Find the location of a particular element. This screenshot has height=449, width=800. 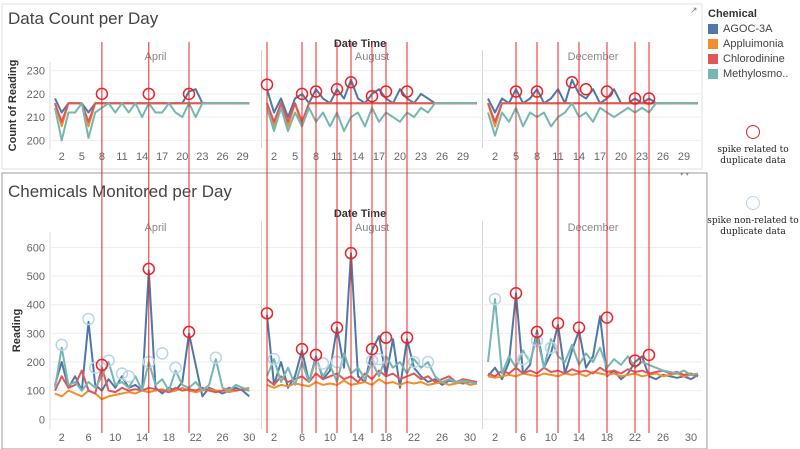

legend-label: Methylosmo.. is located at coordinates (756, 74).